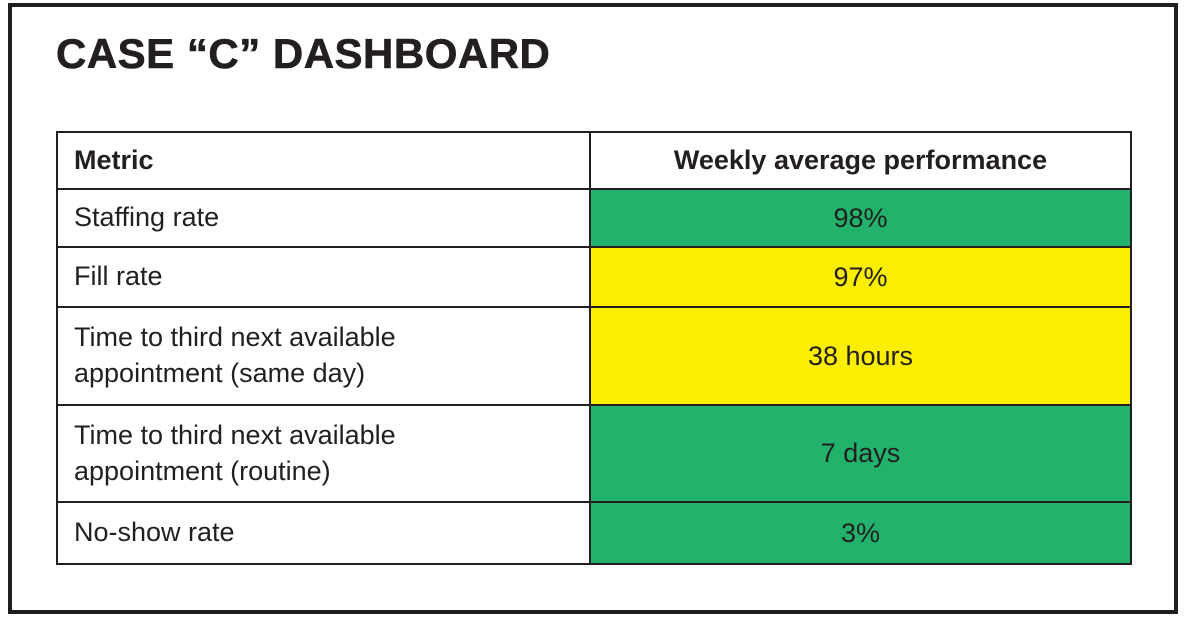 The height and width of the screenshot is (623, 1187). What do you see at coordinates (860, 277) in the screenshot?
I see `value-cell: 97%` at bounding box center [860, 277].